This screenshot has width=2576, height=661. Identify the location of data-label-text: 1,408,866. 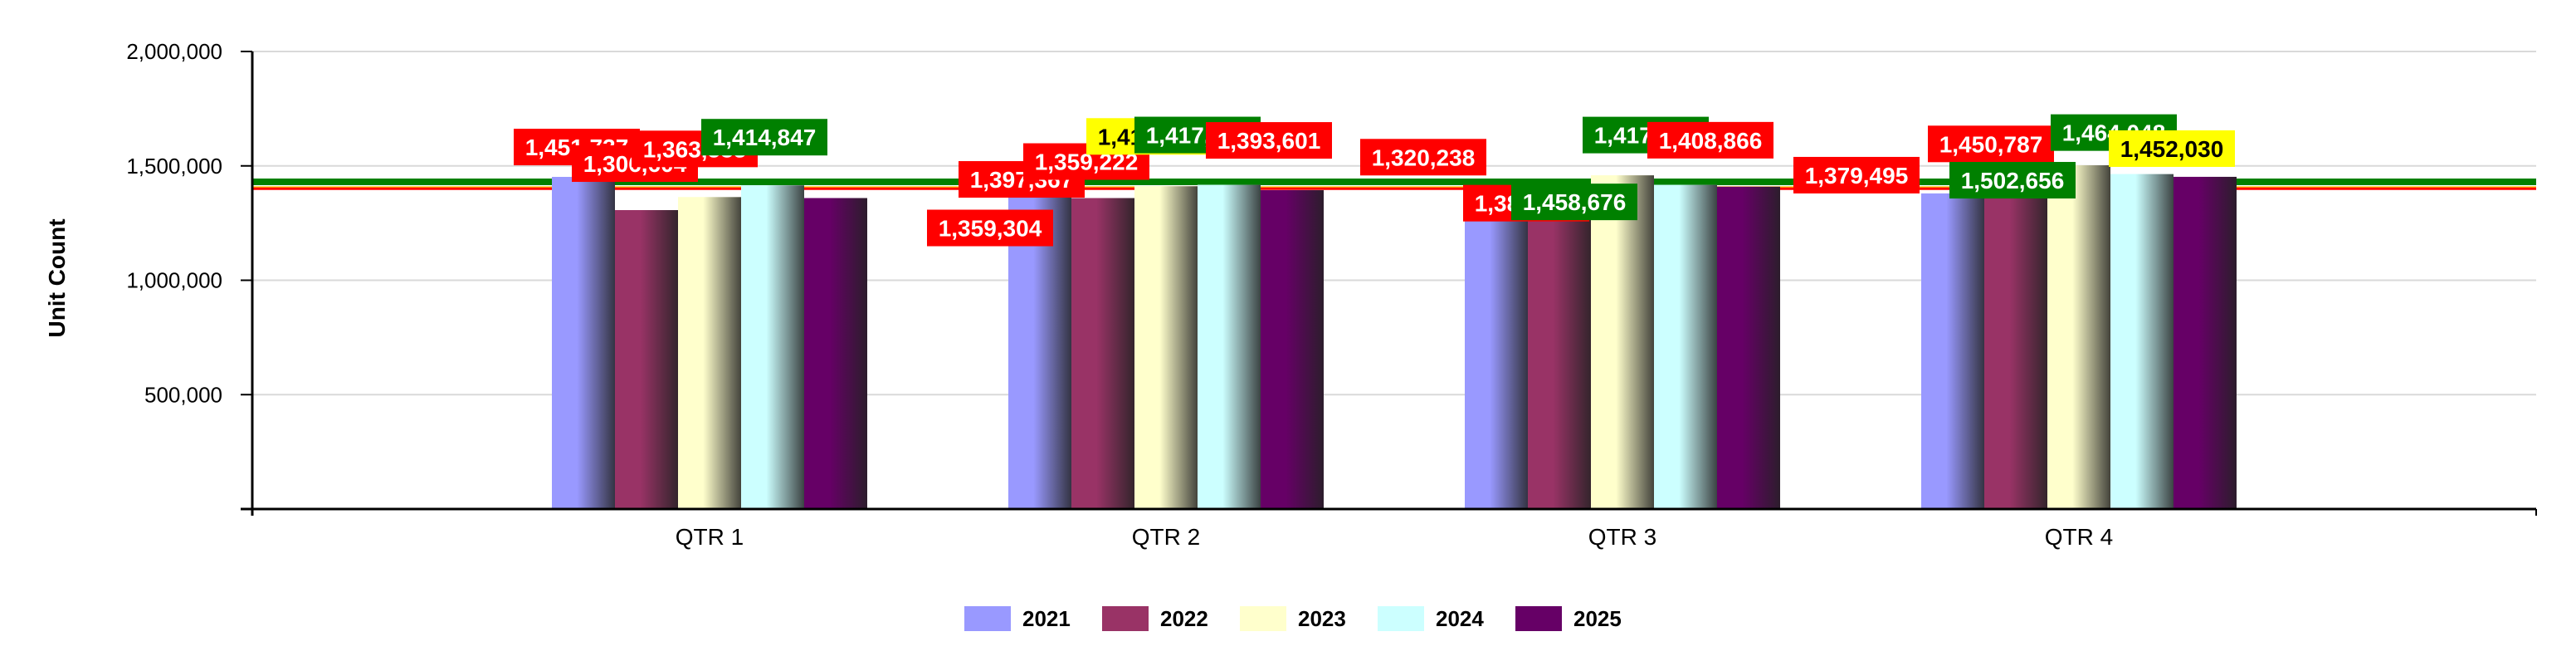
(1711, 141).